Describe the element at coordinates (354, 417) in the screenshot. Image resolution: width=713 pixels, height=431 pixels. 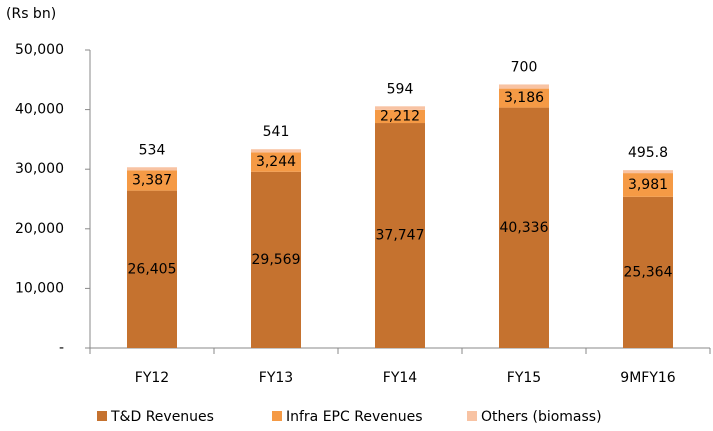
I see `legend-label: Infra EPC Revenues` at that location.